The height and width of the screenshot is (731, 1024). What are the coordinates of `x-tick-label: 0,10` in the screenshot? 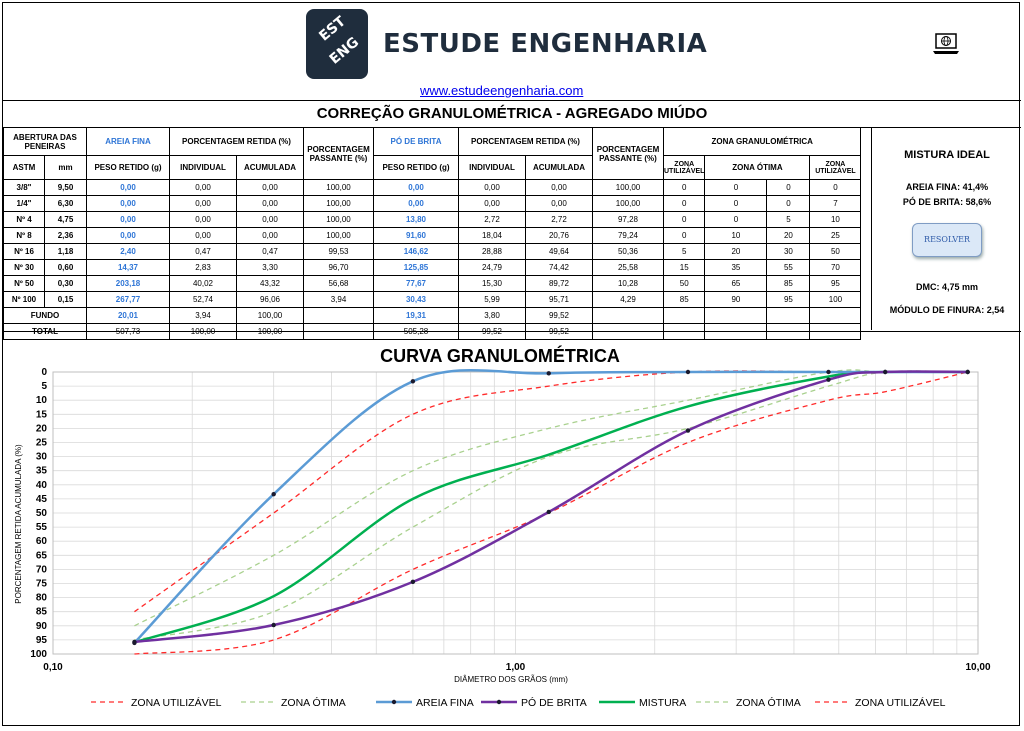 It's located at (53, 667).